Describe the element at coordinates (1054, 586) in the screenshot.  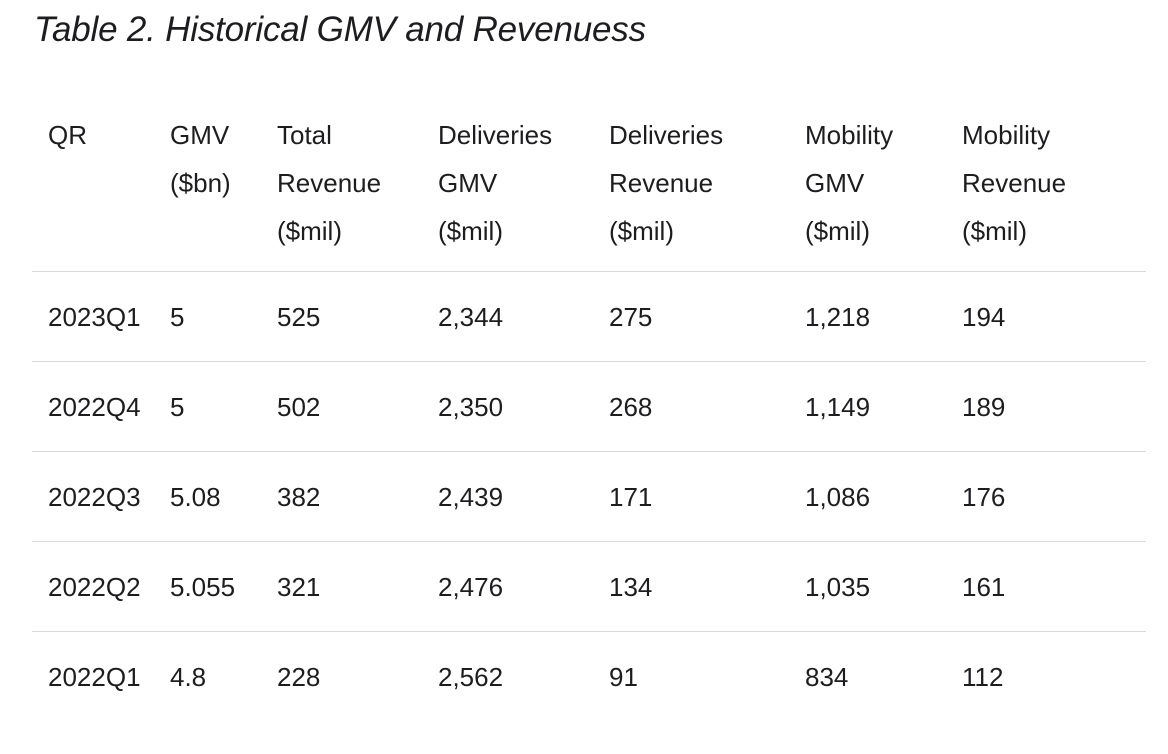
I see `cell-mobility-revenue: 161` at that location.